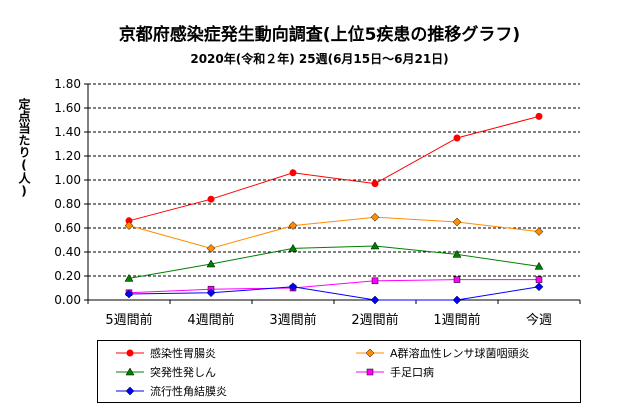 The image size is (639, 415). What do you see at coordinates (183, 353) in the screenshot?
I see `legend-label: 感染性胃腸炎` at bounding box center [183, 353].